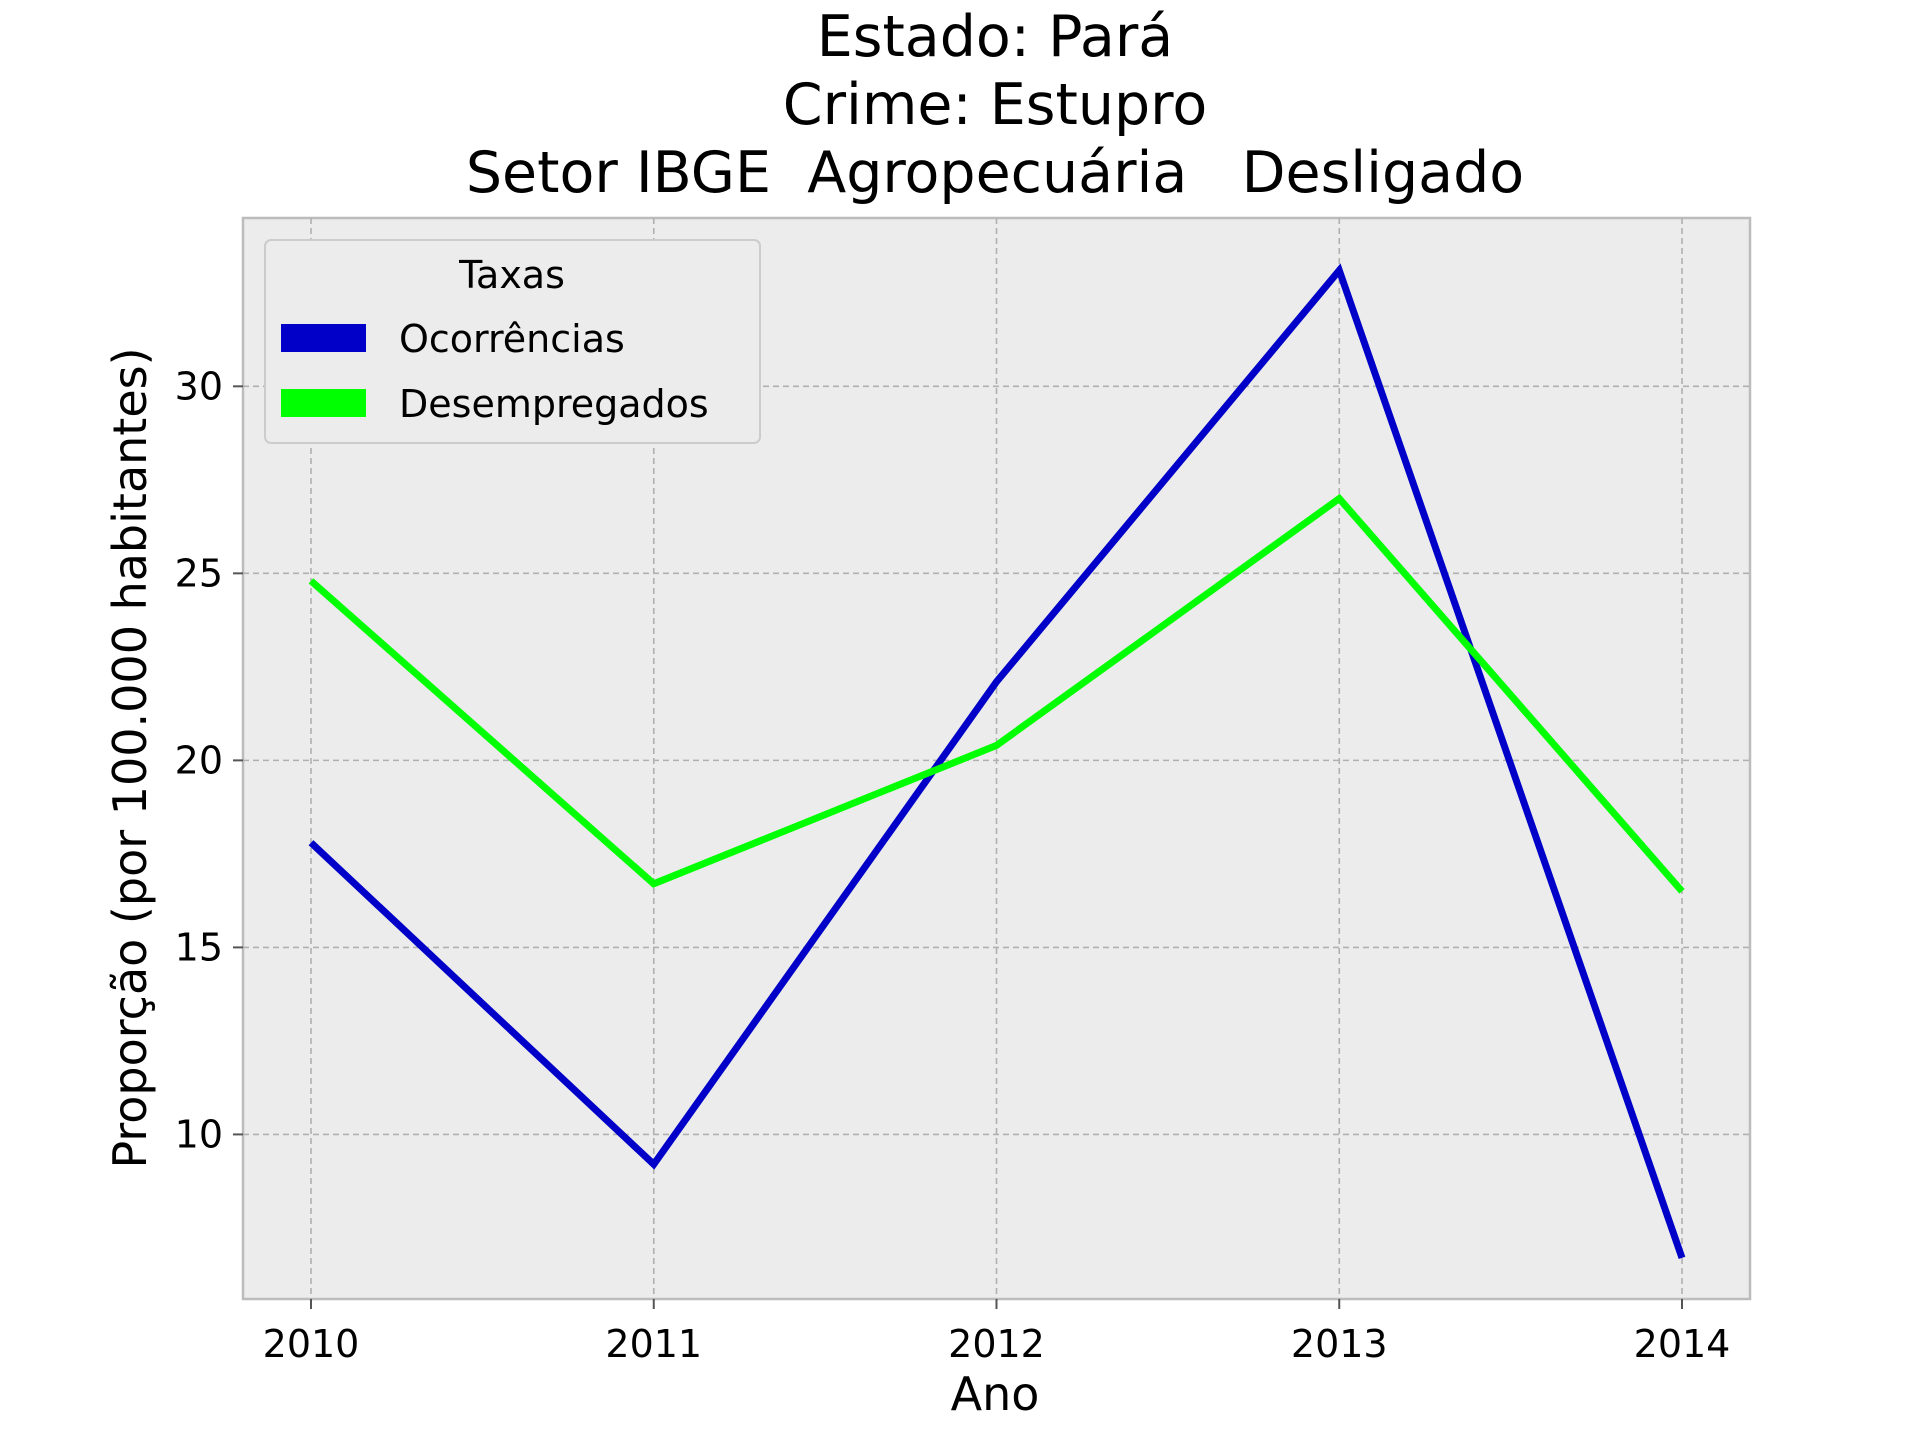  What do you see at coordinates (199, 947) in the screenshot?
I see `y-tick-label: 15` at bounding box center [199, 947].